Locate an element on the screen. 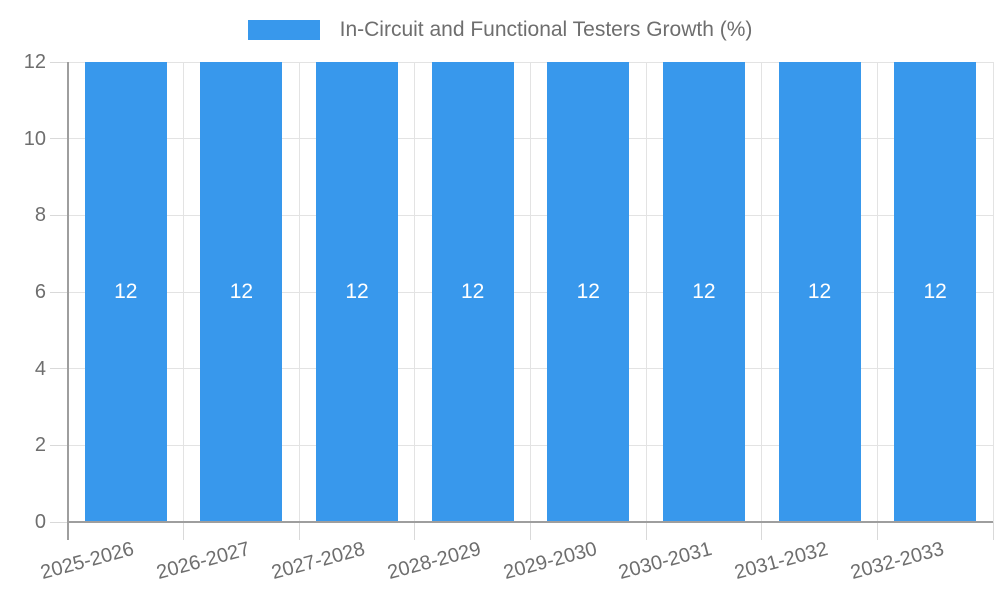  y-axis-label: 12 is located at coordinates (34, 62).